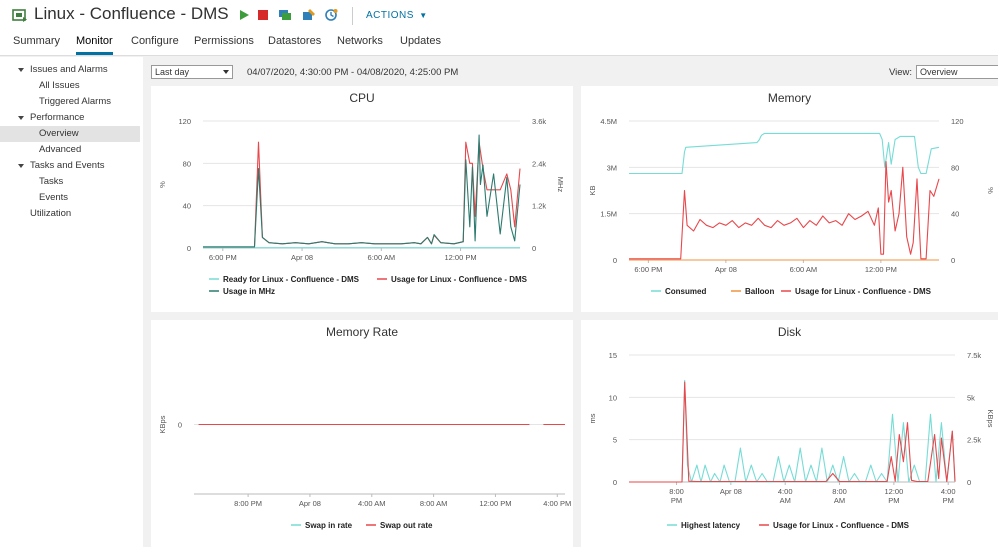  I want to click on disk-y2tick-label: 7.5k, so click(974, 355).